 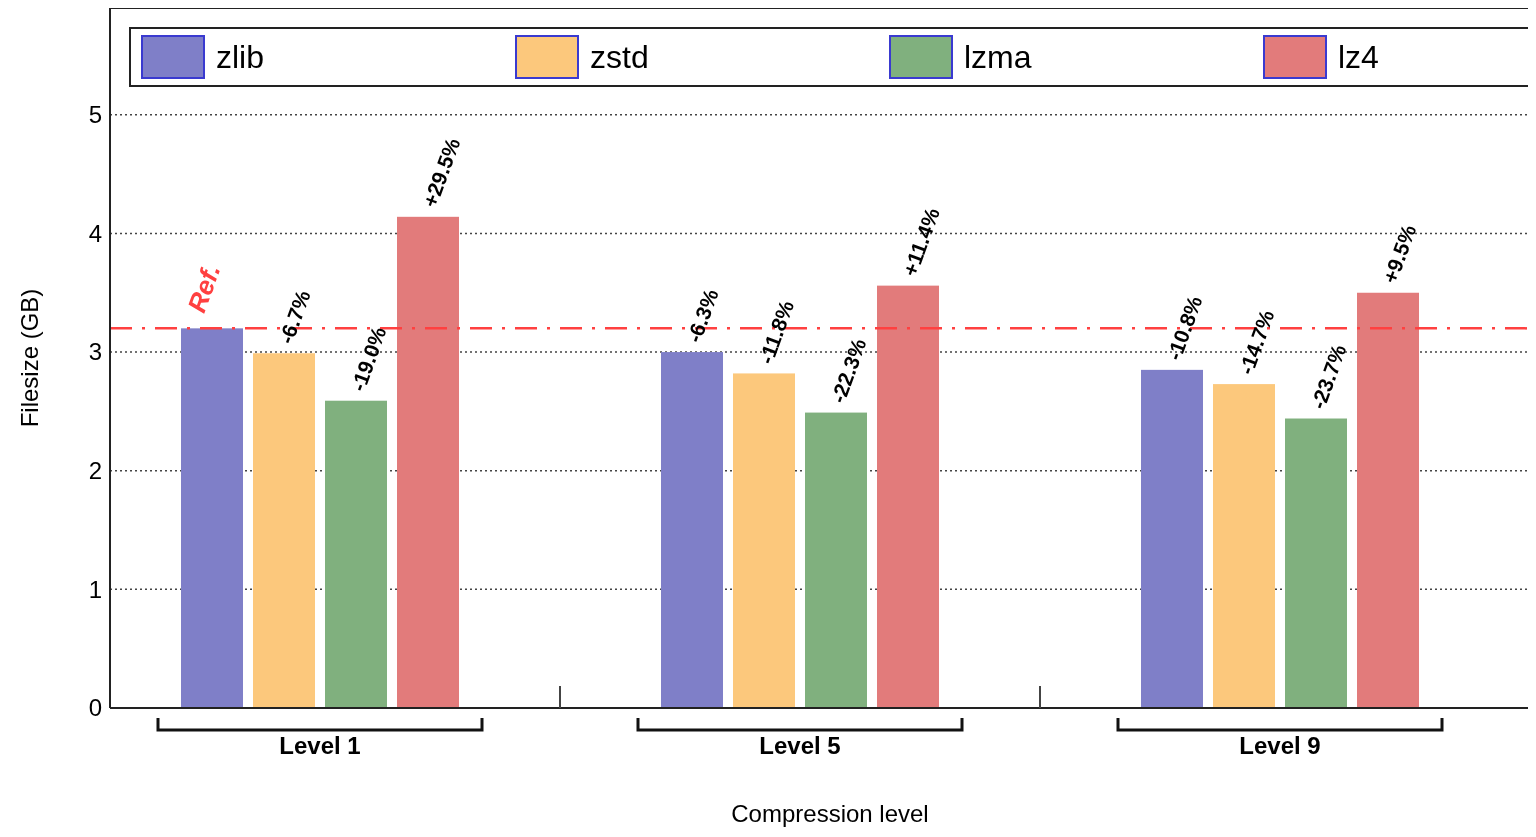 What do you see at coordinates (240, 57) in the screenshot?
I see `legend-label: zlib` at bounding box center [240, 57].